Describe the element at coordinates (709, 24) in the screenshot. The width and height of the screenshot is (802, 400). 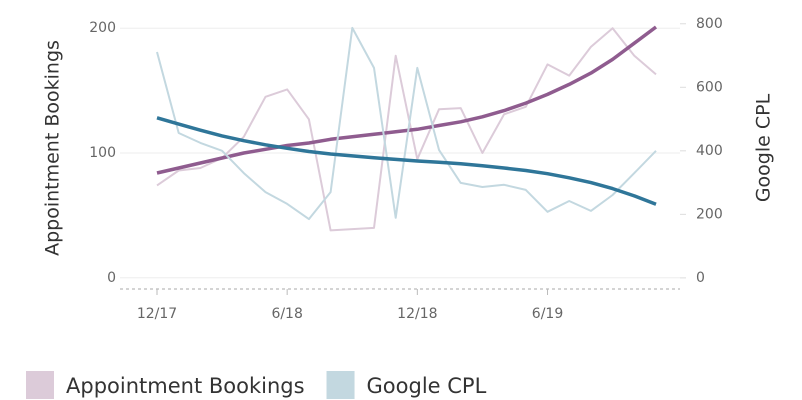
I see `y2-tick-label: 800` at that location.